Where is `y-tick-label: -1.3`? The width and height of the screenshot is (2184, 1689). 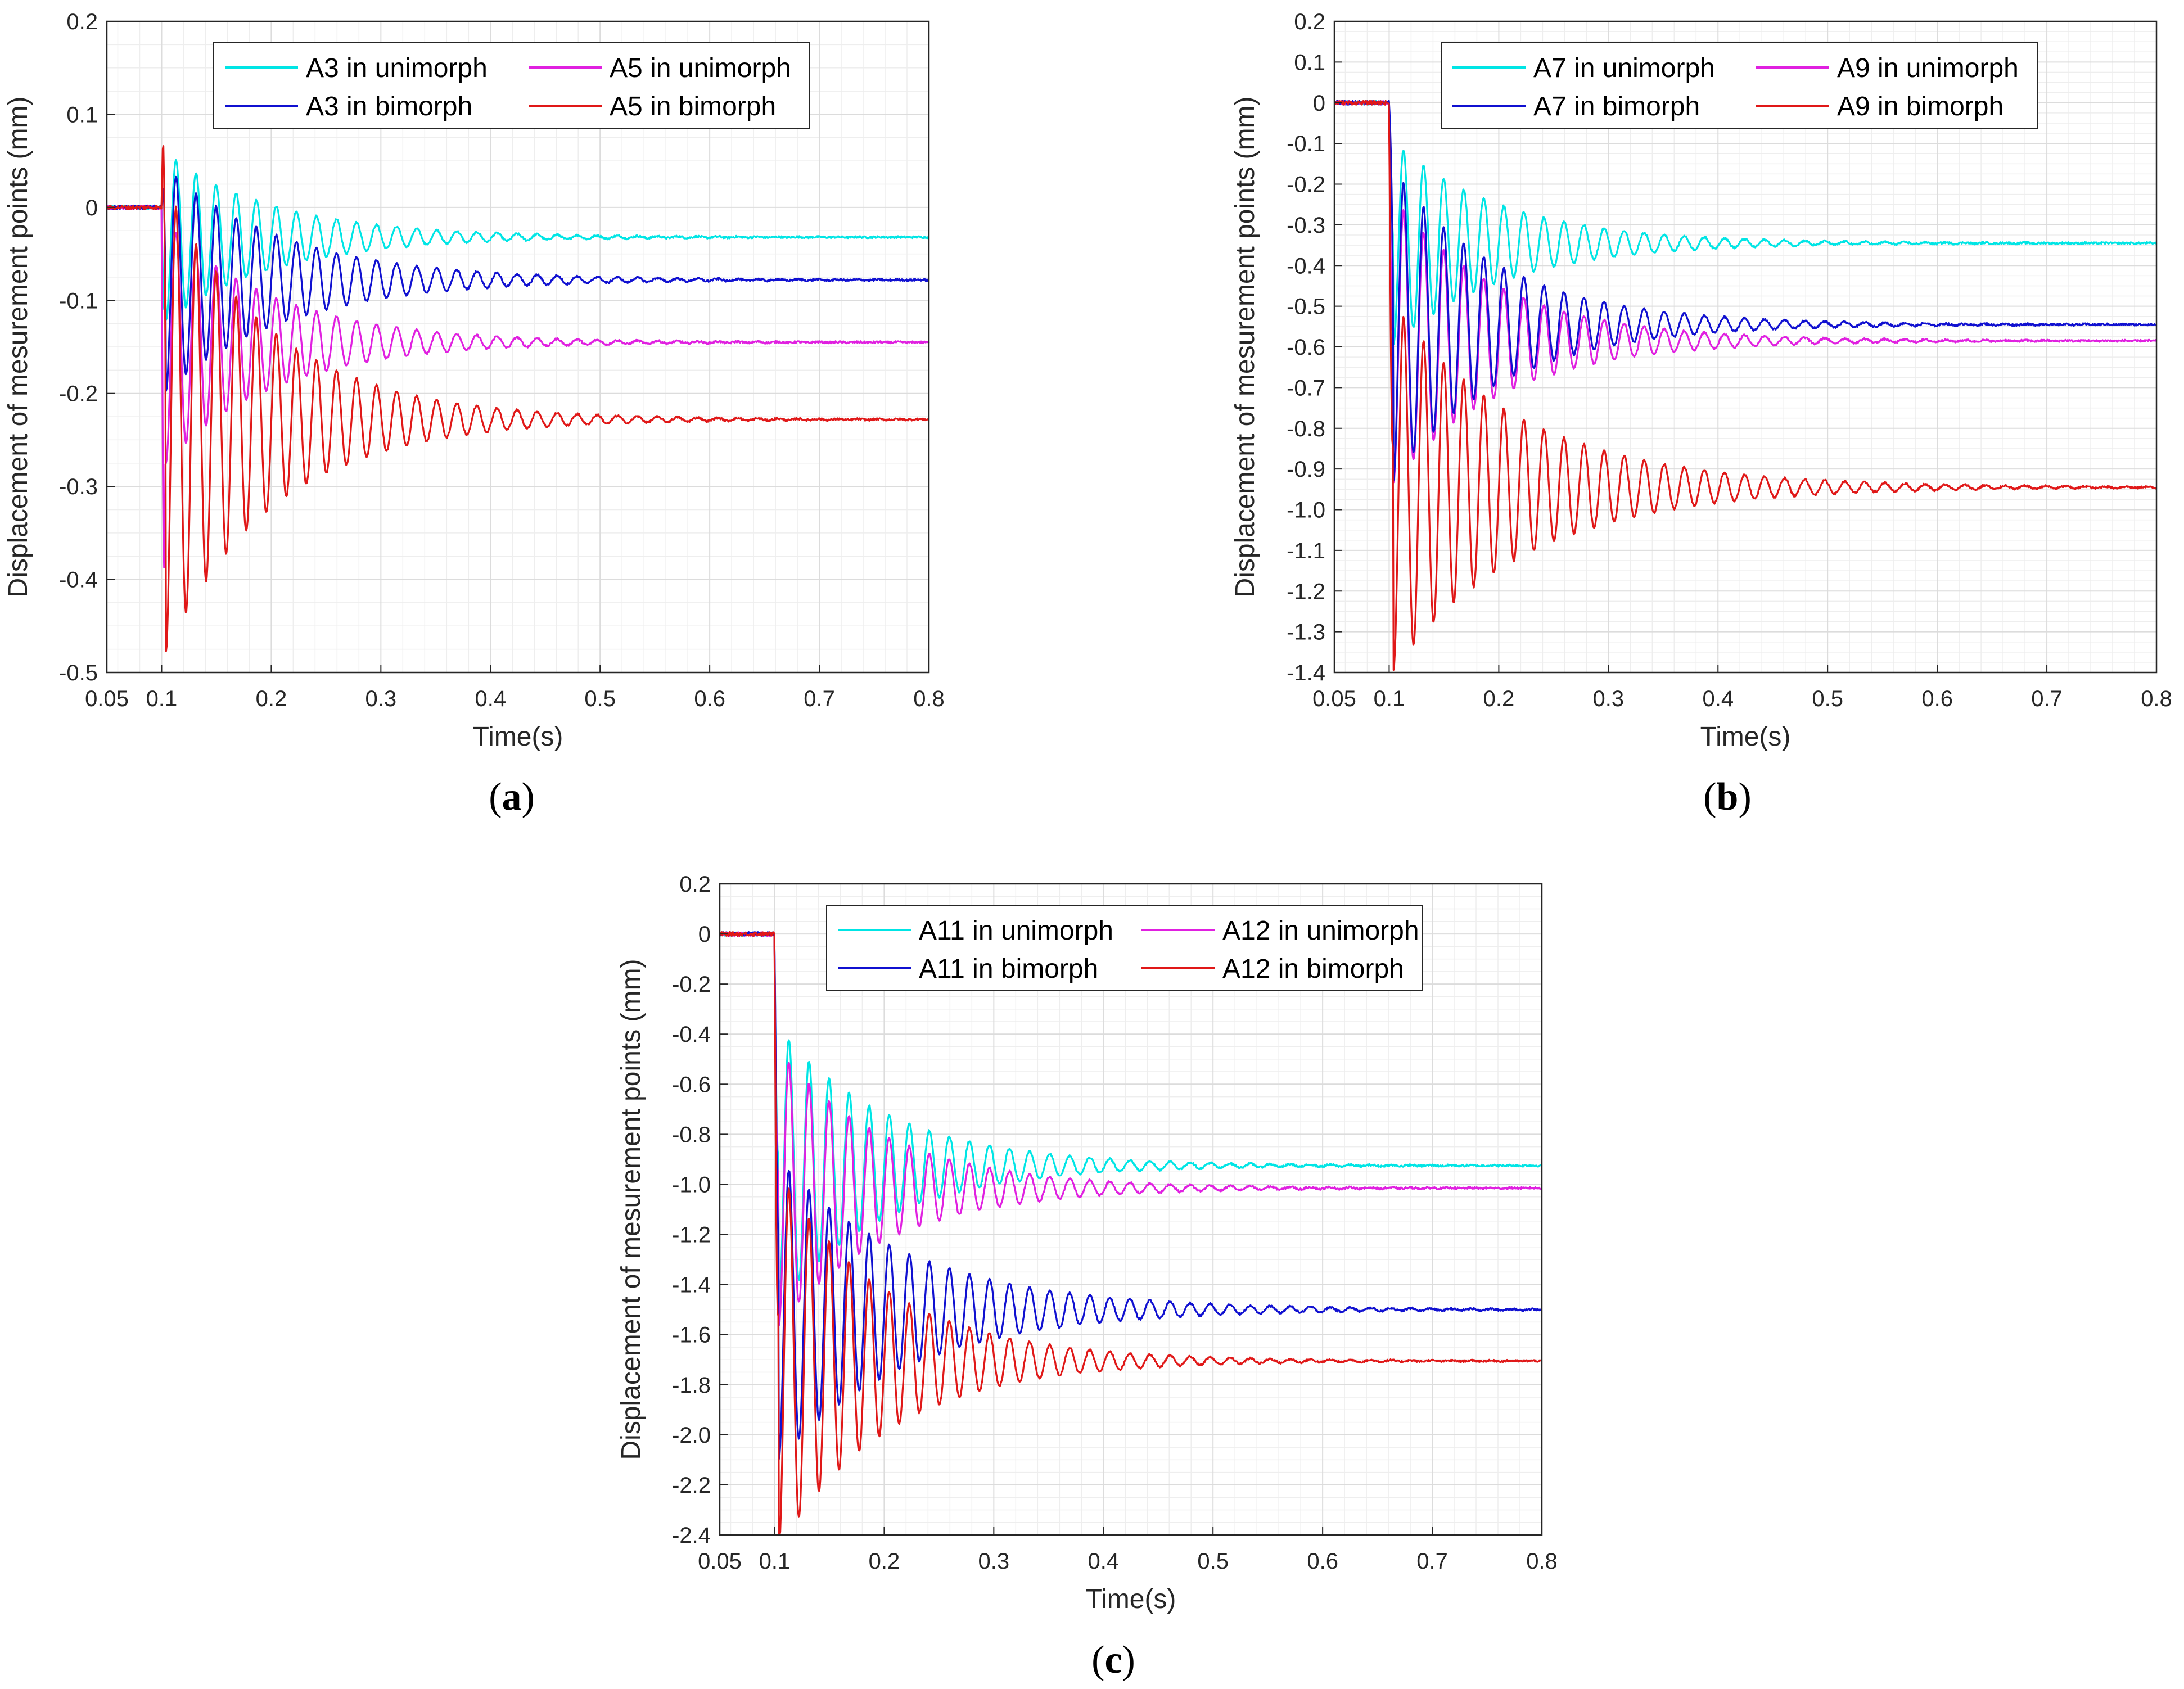 y-tick-label: -1.3 is located at coordinates (1306, 632).